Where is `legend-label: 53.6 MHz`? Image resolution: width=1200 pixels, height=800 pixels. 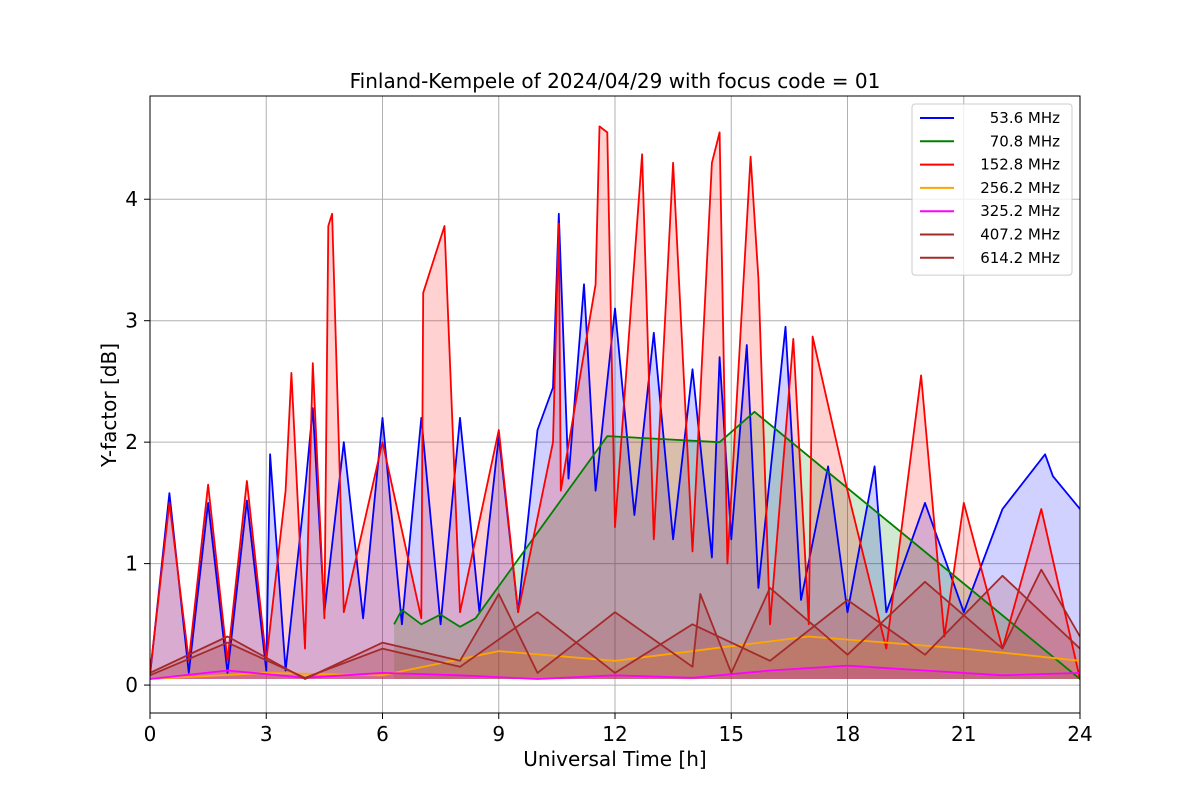
legend-label: 53.6 MHz is located at coordinates (1025, 118).